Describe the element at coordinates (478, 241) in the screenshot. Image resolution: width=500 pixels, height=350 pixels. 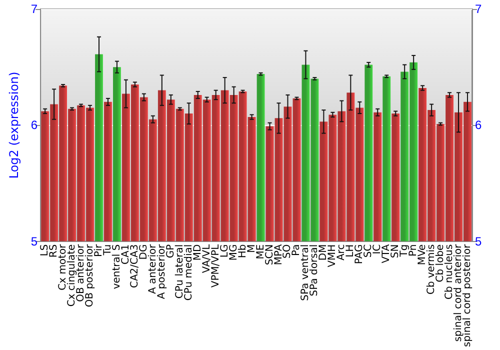
I see `y2-tick-label: 5` at that location.